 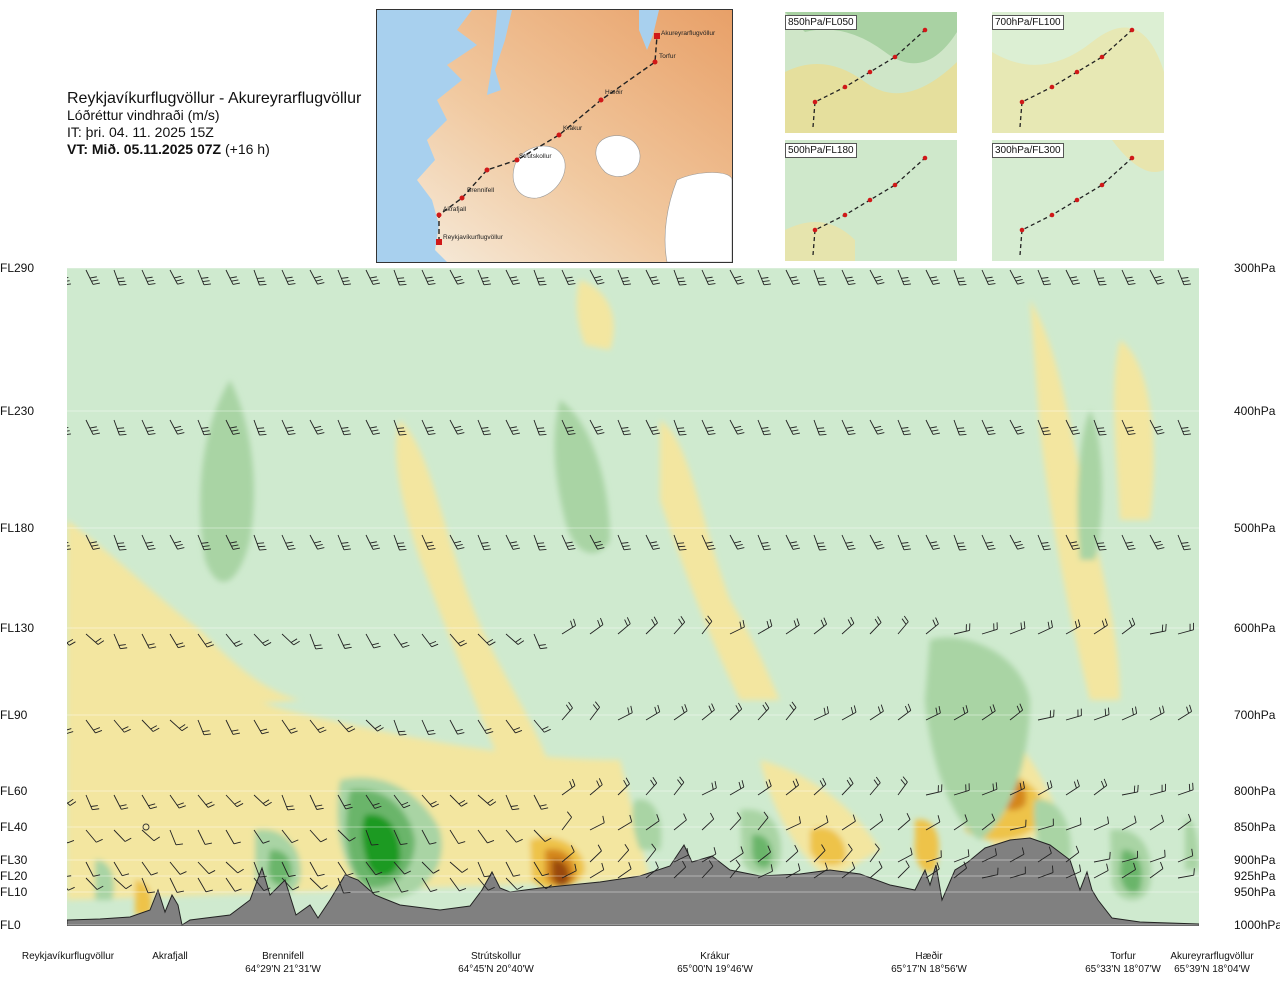 What do you see at coordinates (455, 209) in the screenshot?
I see `map-label-akrafjall: Akrafjall` at bounding box center [455, 209].